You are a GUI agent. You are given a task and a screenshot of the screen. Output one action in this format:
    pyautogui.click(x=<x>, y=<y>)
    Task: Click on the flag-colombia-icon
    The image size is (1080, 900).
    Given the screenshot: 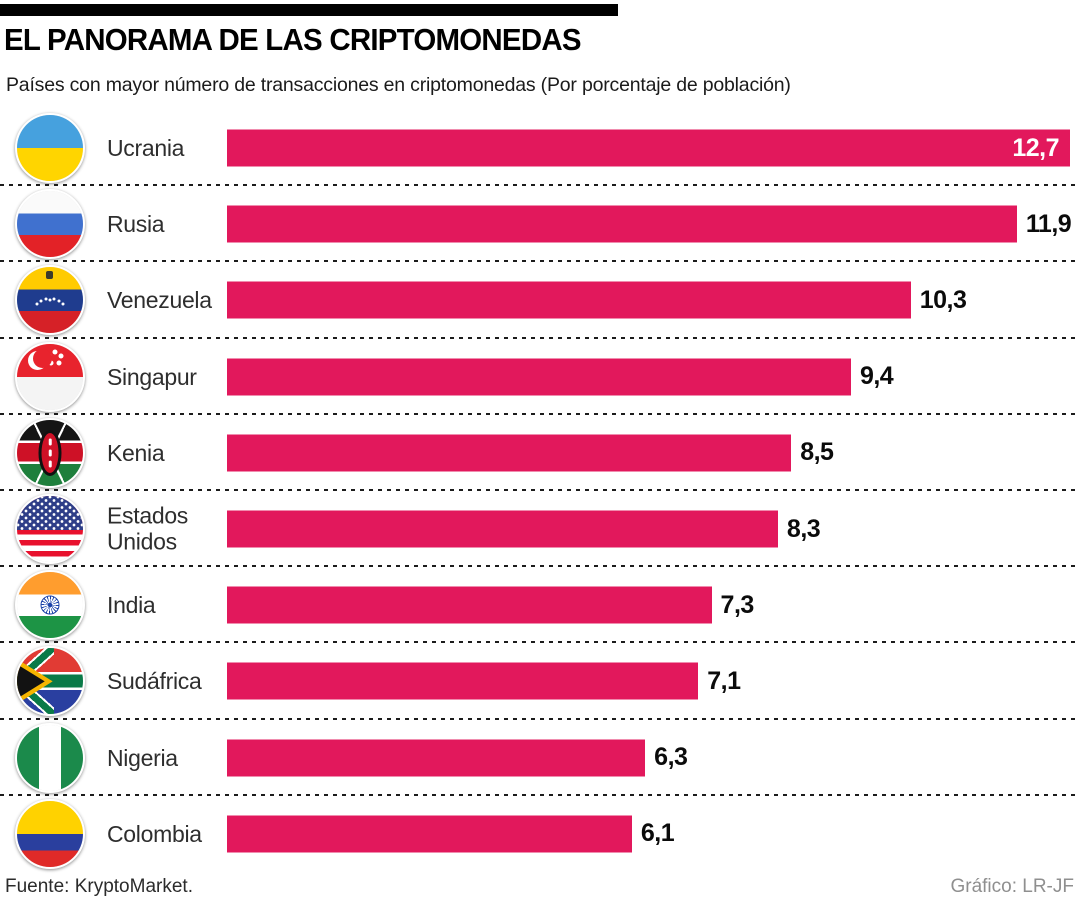 What is the action you would take?
    pyautogui.click(x=50, y=833)
    